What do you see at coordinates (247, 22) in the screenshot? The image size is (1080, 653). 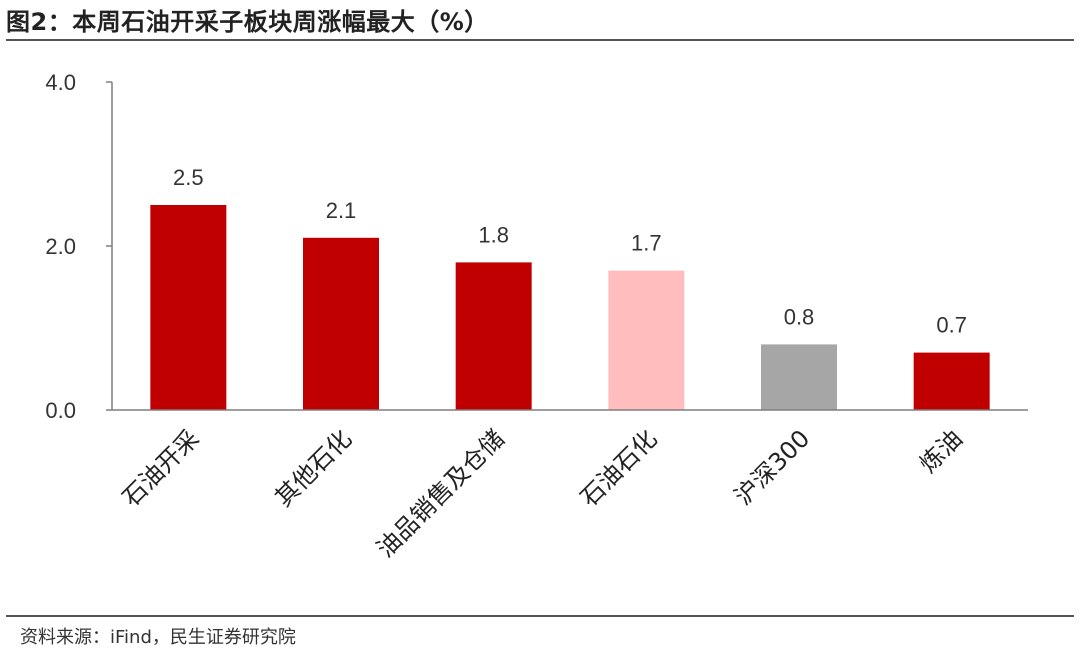 I see `chart-title: 图2：本周石油开采子板块周涨幅最大（%）` at bounding box center [247, 22].